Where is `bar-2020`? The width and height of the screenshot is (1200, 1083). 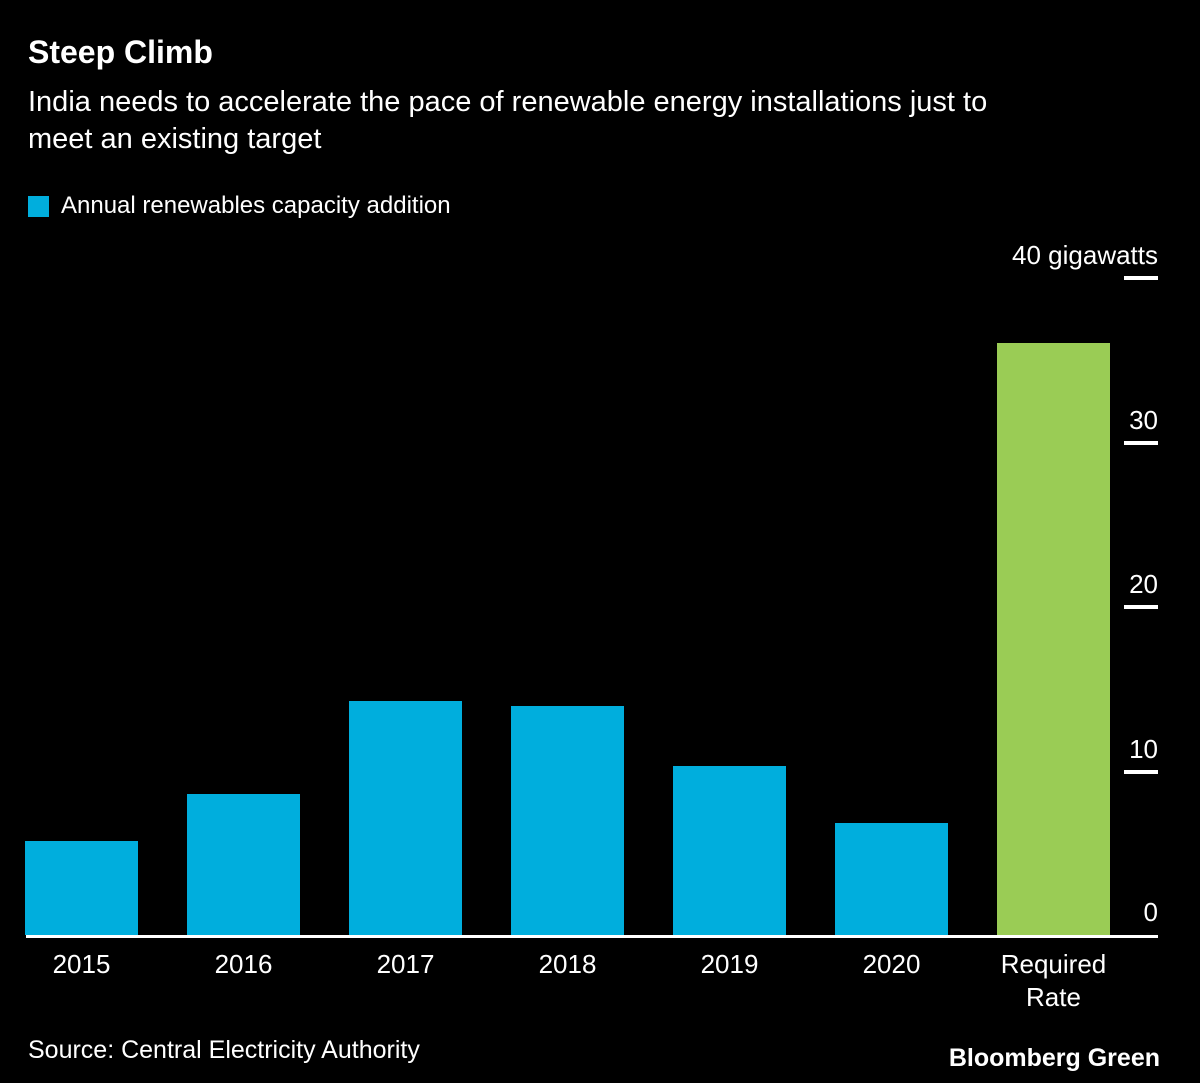
bar-2020 is located at coordinates (891, 879).